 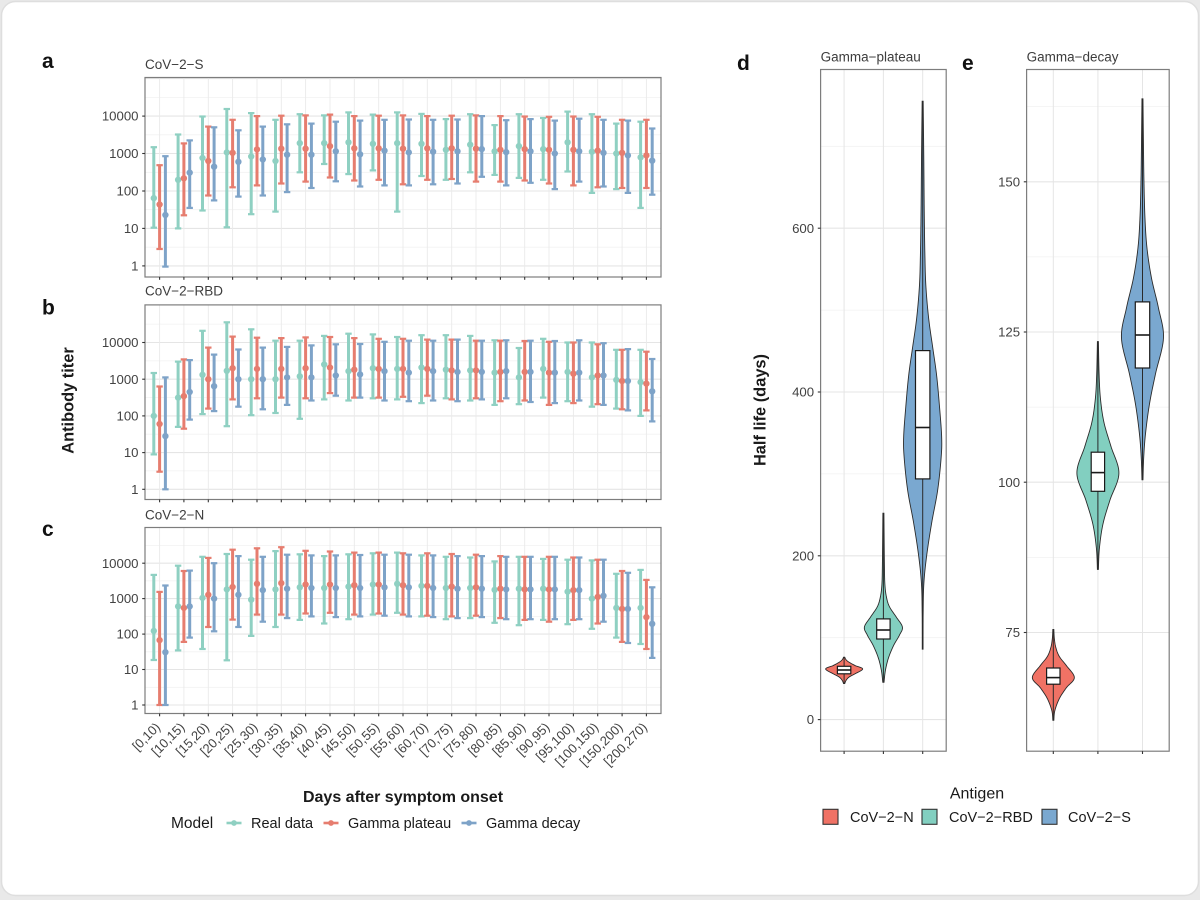 What do you see at coordinates (1012, 632) in the screenshot?
I see `svg-text: 75` at bounding box center [1012, 632].